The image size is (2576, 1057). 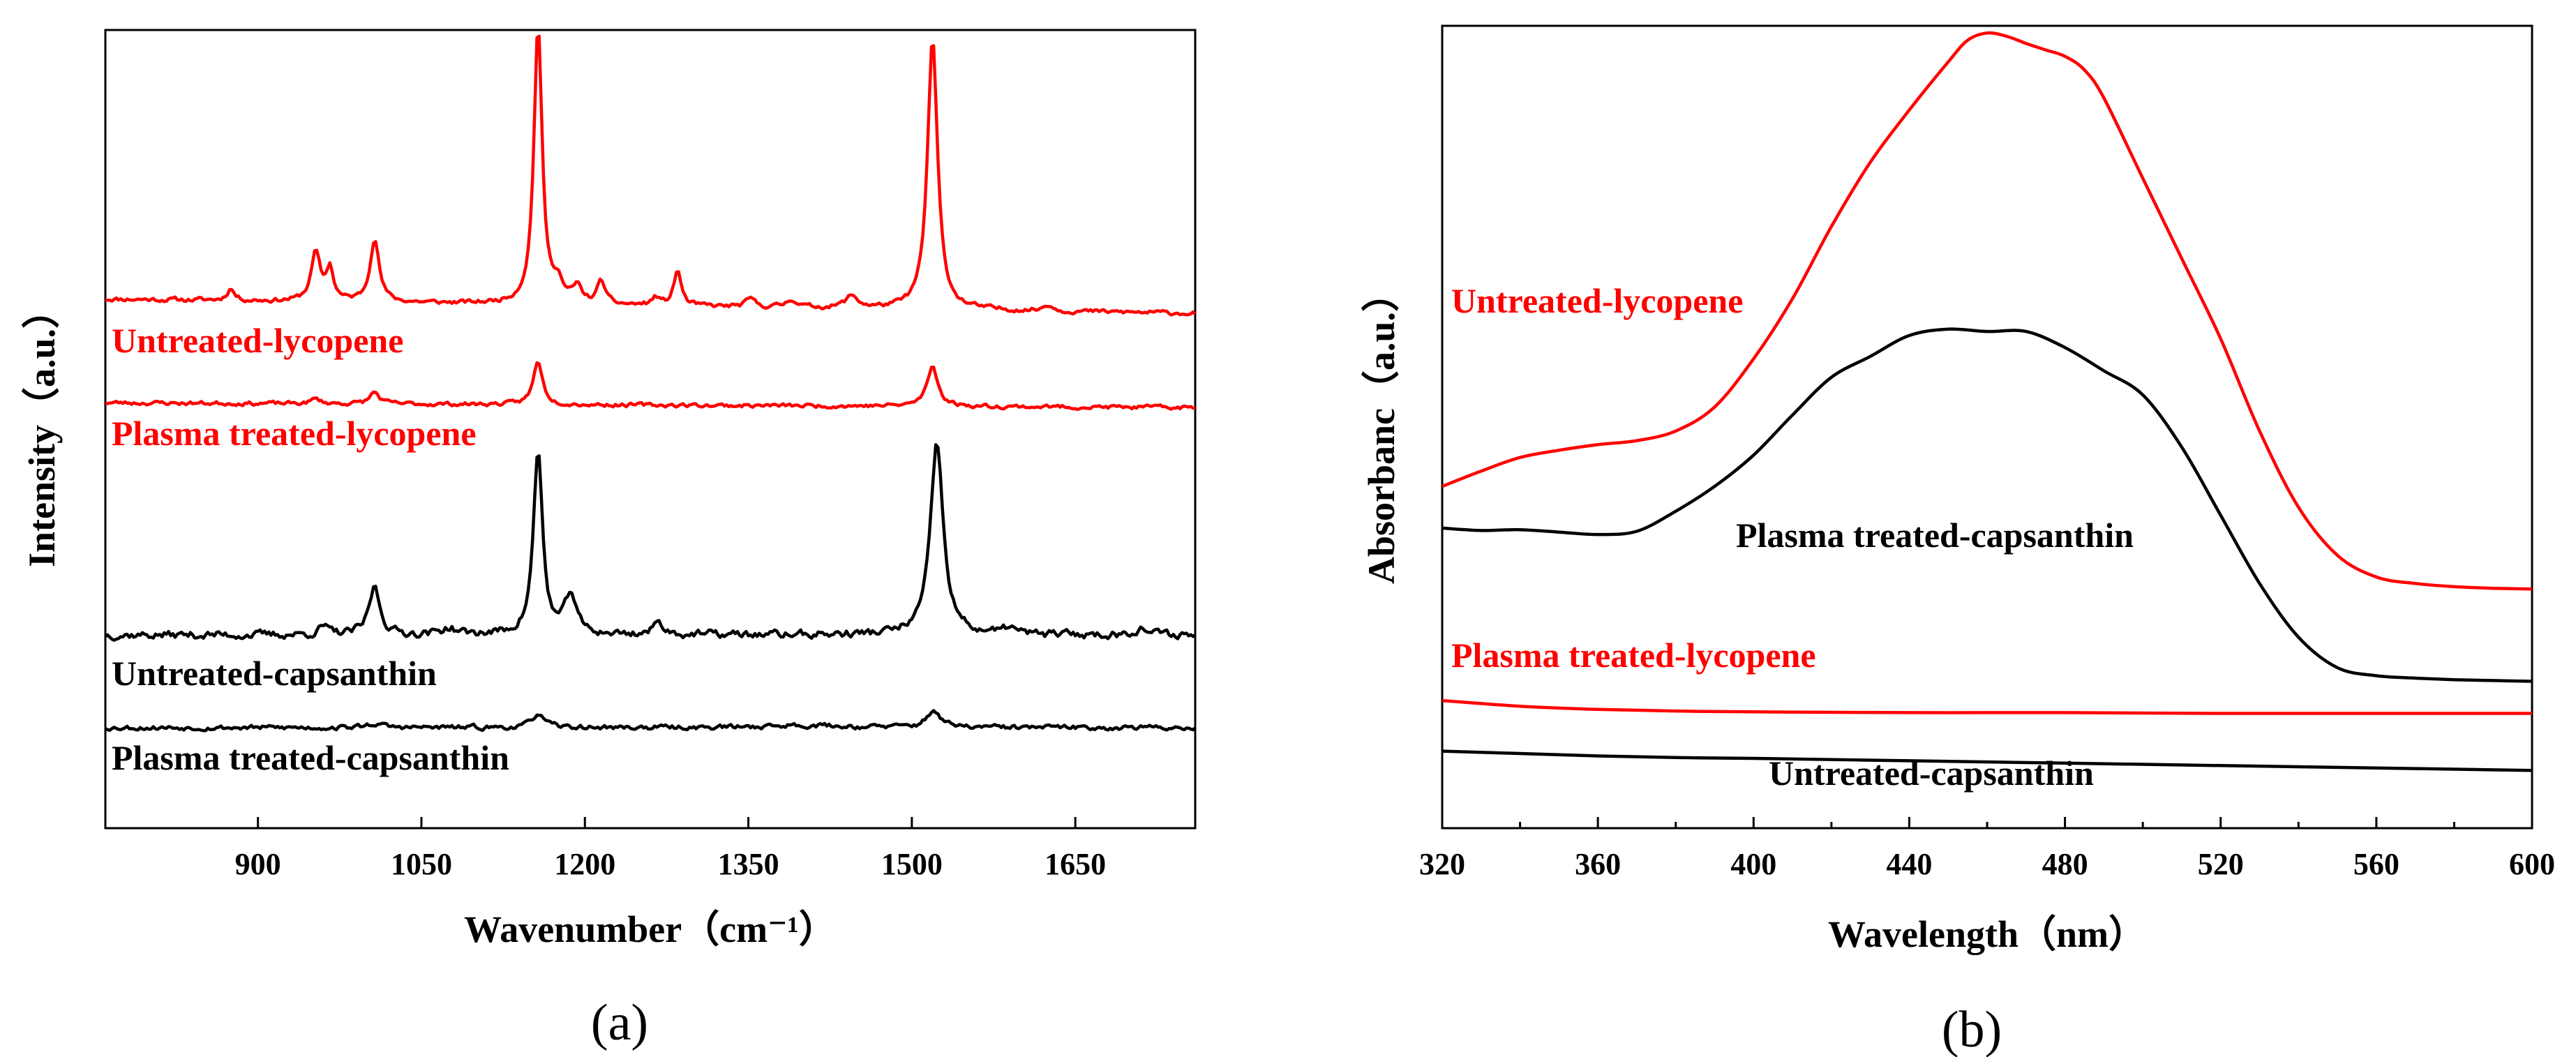 I want to click on x-tick-label-b-320: 320, so click(x=1442, y=864).